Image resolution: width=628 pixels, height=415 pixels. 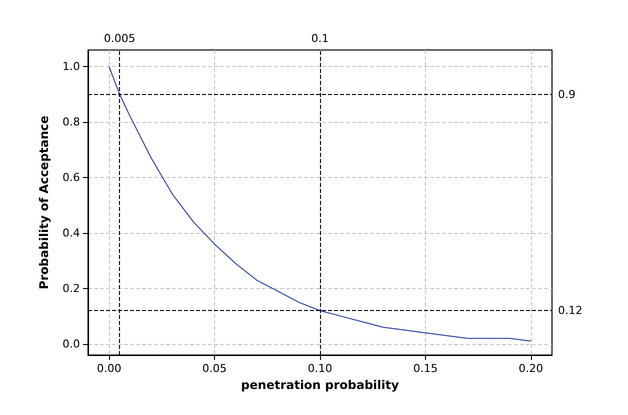 What do you see at coordinates (71, 233) in the screenshot?
I see `y-tick-label: 0.4` at bounding box center [71, 233].